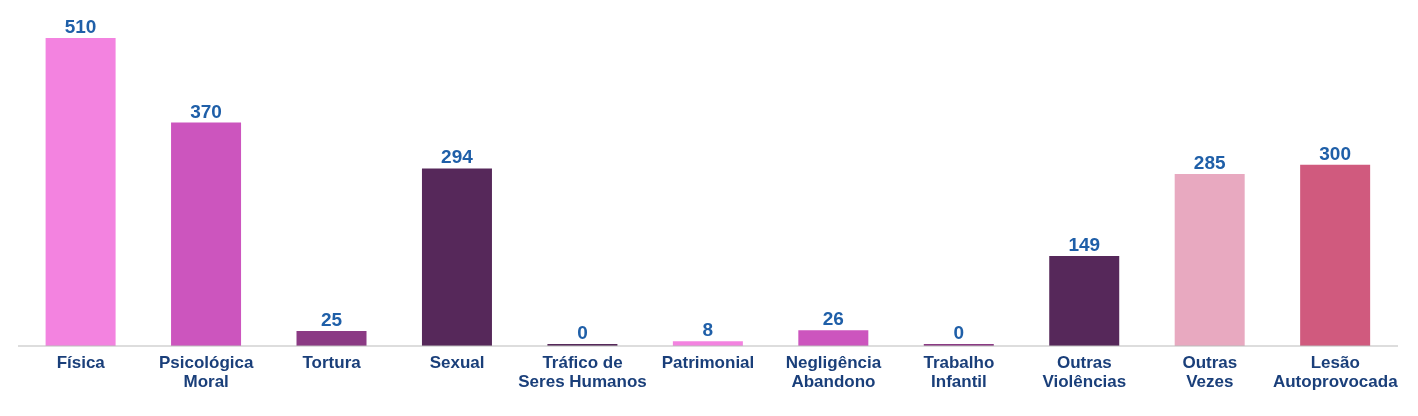 The width and height of the screenshot is (1418, 416). Describe the element at coordinates (457, 157) in the screenshot. I see `data-label: 294` at that location.